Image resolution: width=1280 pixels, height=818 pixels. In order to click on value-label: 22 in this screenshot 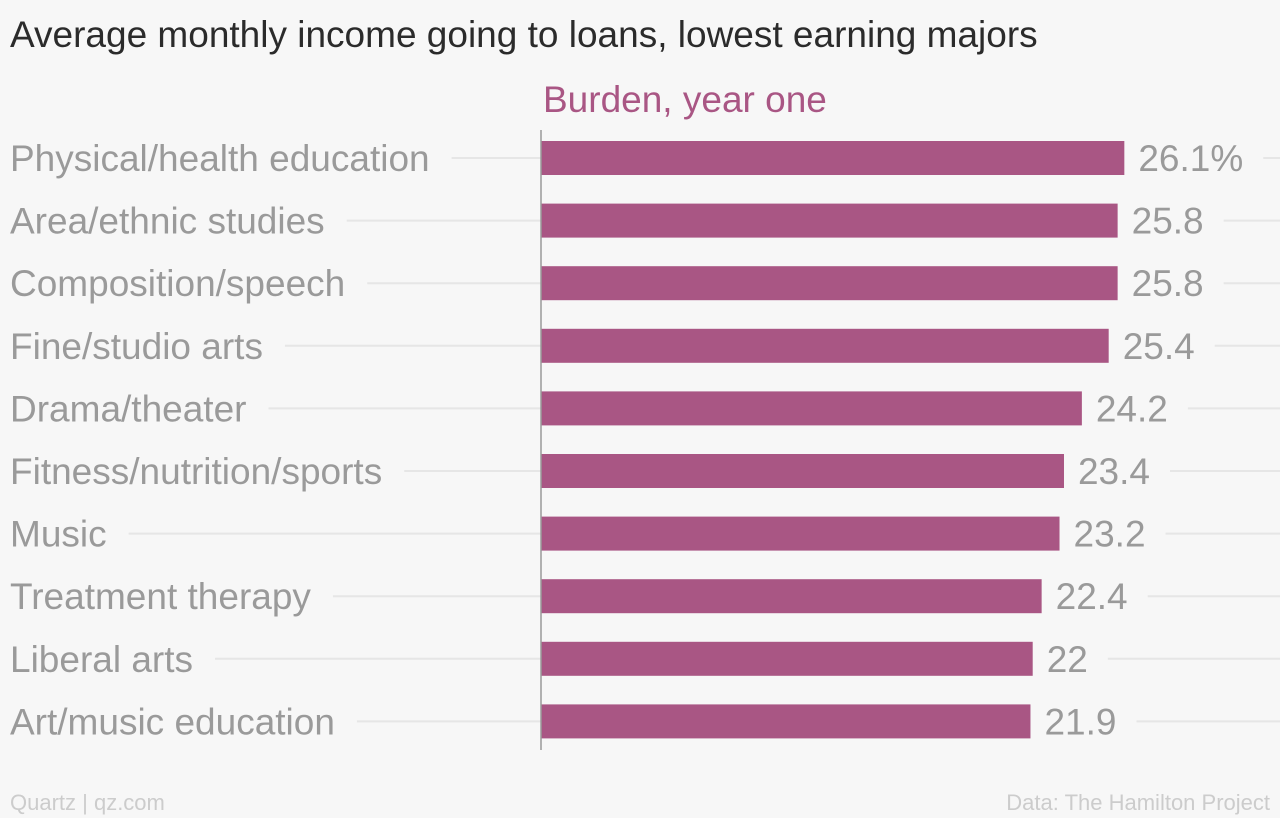, I will do `click(1067, 659)`.